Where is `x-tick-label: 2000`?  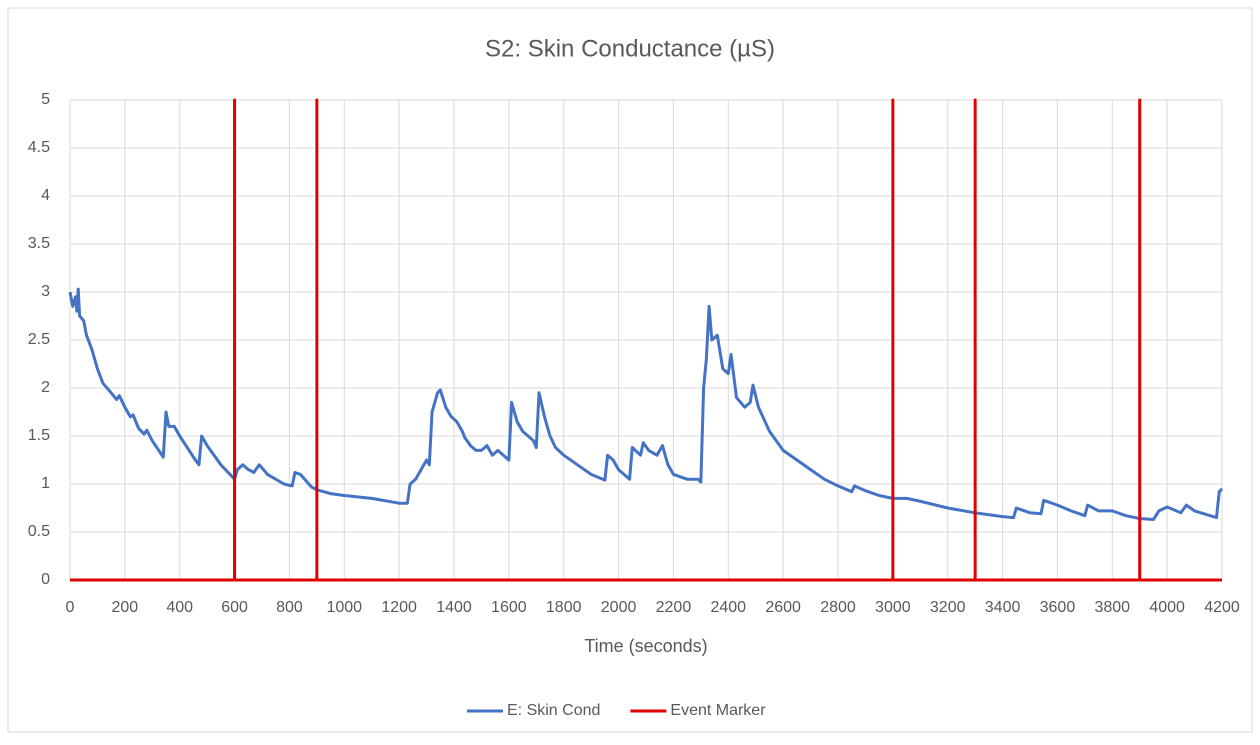 x-tick-label: 2000 is located at coordinates (619, 607).